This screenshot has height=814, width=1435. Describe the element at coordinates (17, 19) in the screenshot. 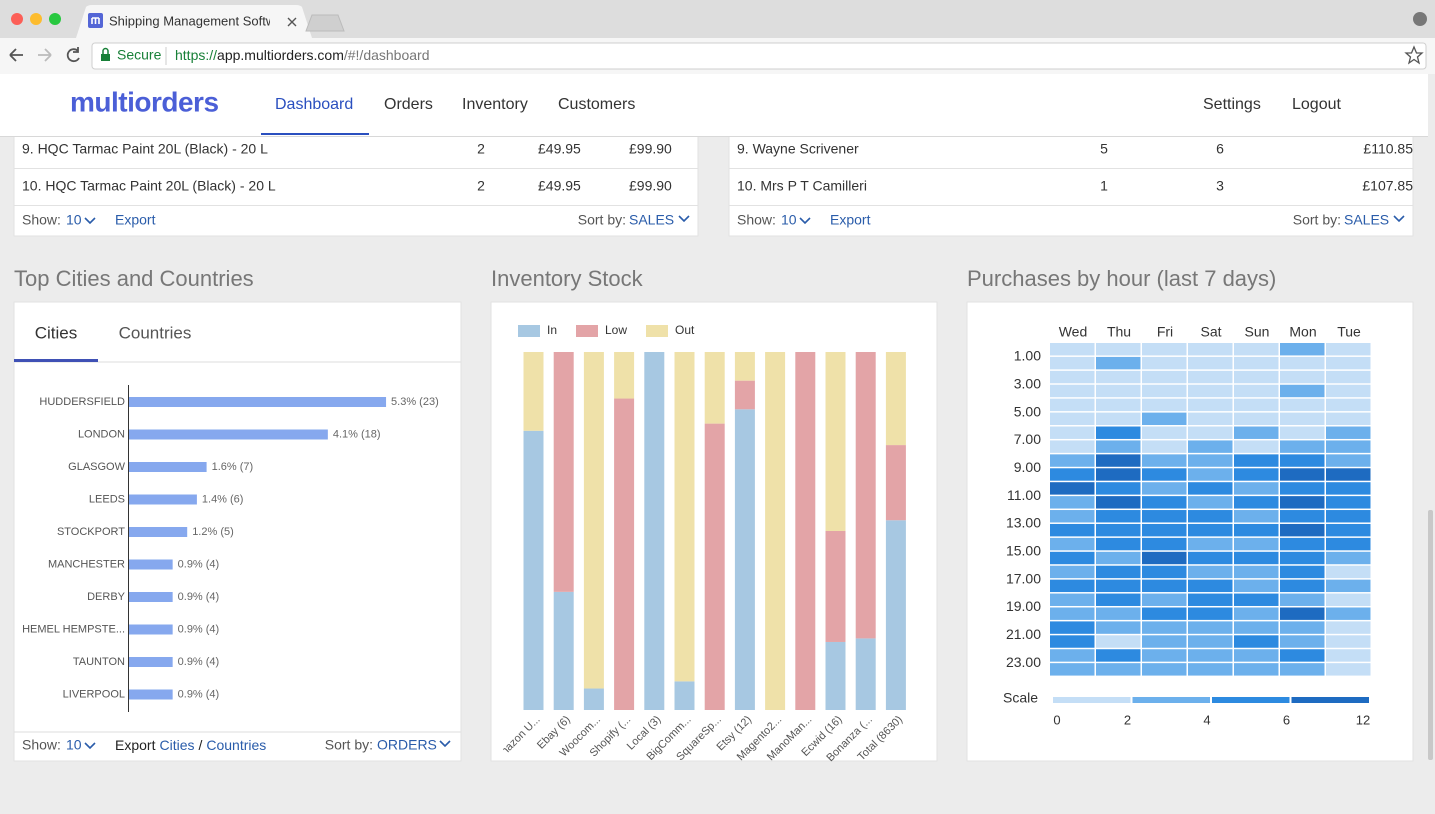

I see `close-window` at that location.